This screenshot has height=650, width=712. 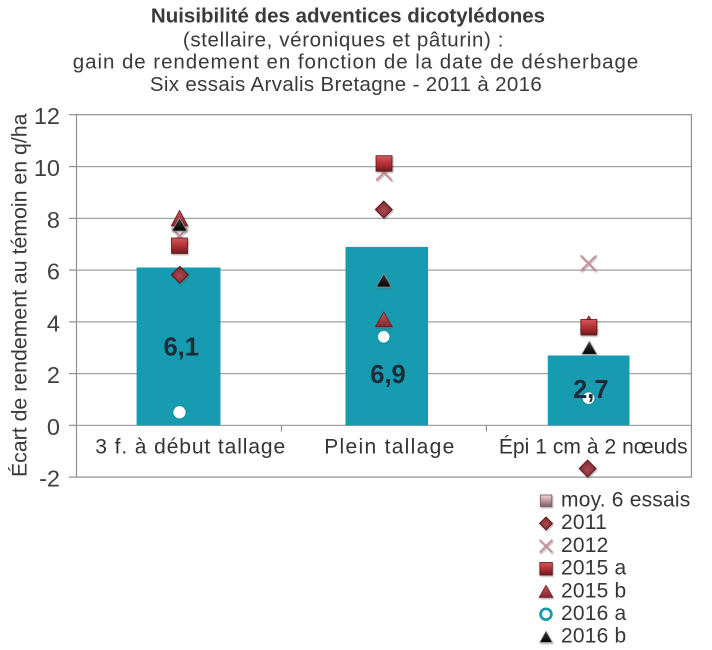 What do you see at coordinates (584, 522) in the screenshot?
I see `svg-text: 2011` at bounding box center [584, 522].